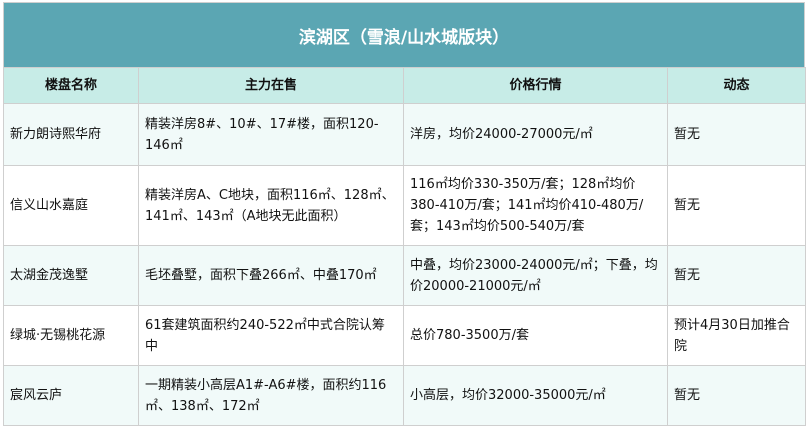 This screenshot has width=807, height=430. Describe the element at coordinates (736, 85) in the screenshot. I see `header-status: 动态` at that location.